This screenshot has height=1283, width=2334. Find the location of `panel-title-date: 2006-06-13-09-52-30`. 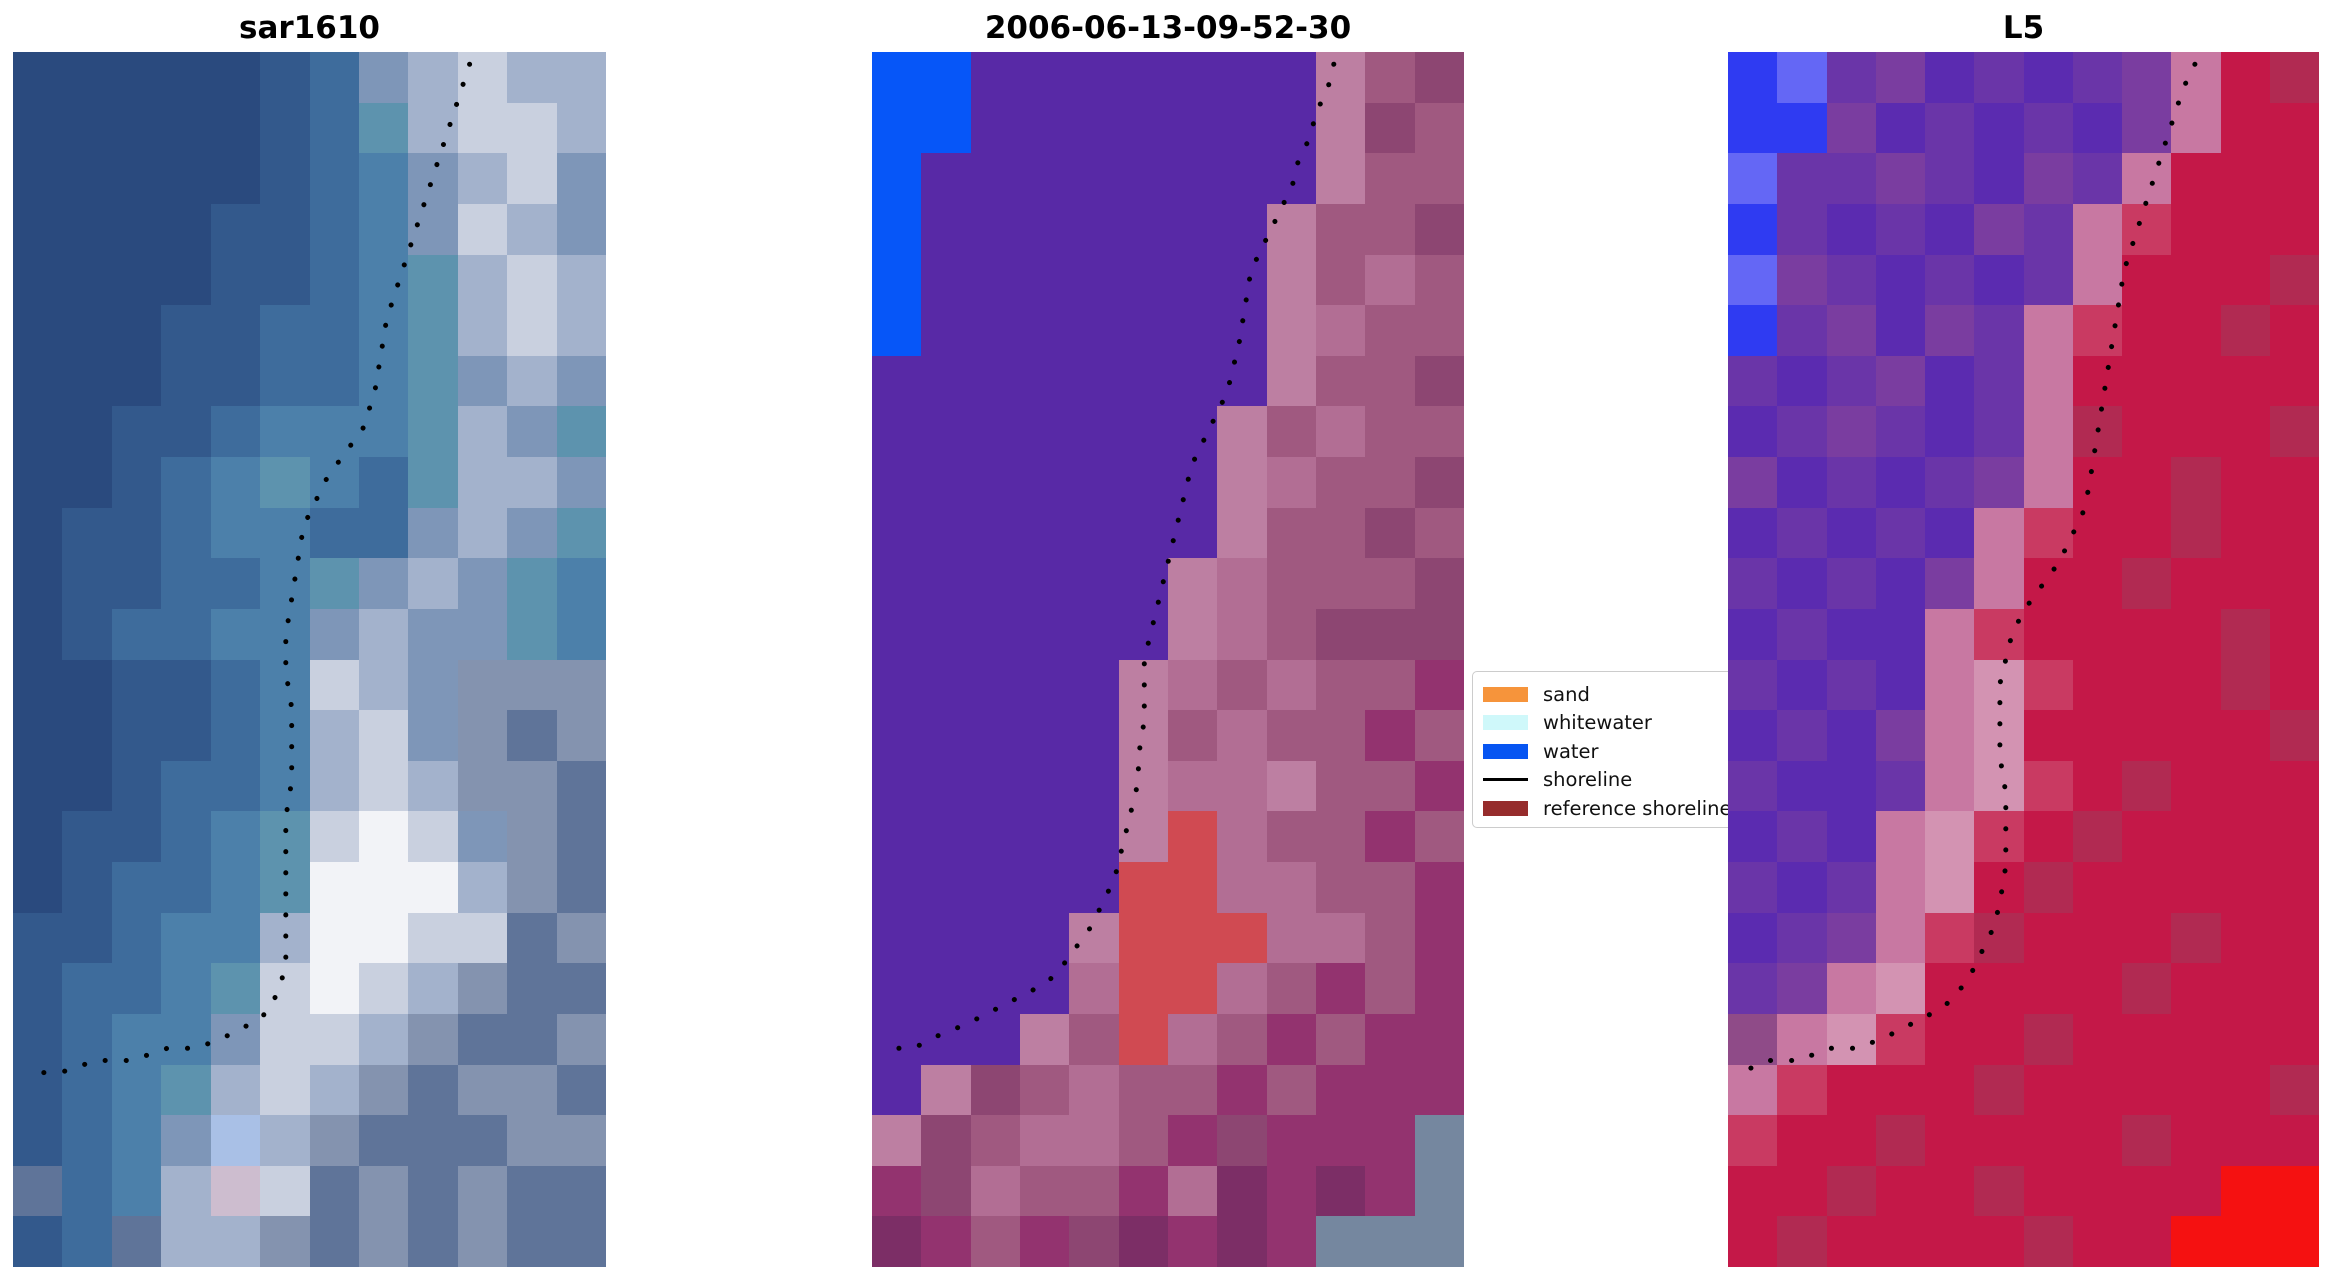

panel-title-date: 2006-06-13-09-52-30 is located at coordinates (1168, 28).